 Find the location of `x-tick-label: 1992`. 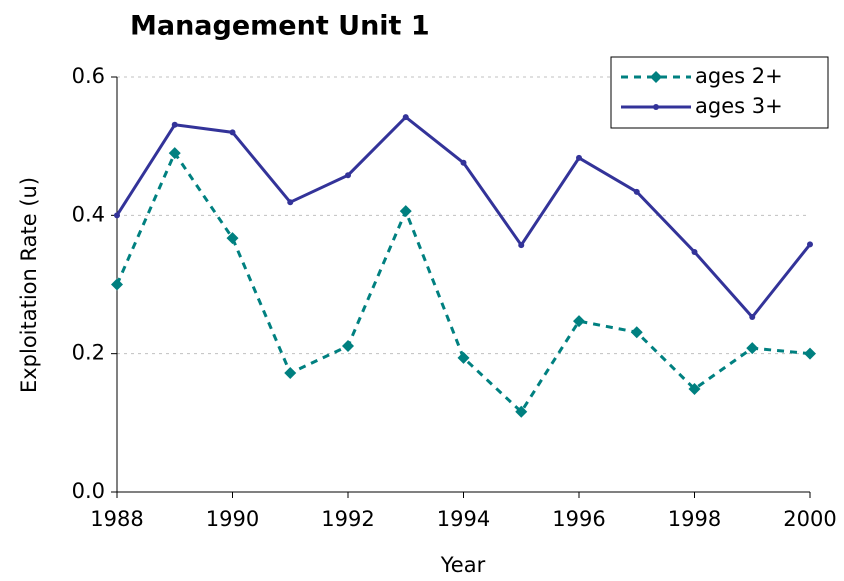

x-tick-label: 1992 is located at coordinates (347, 519).